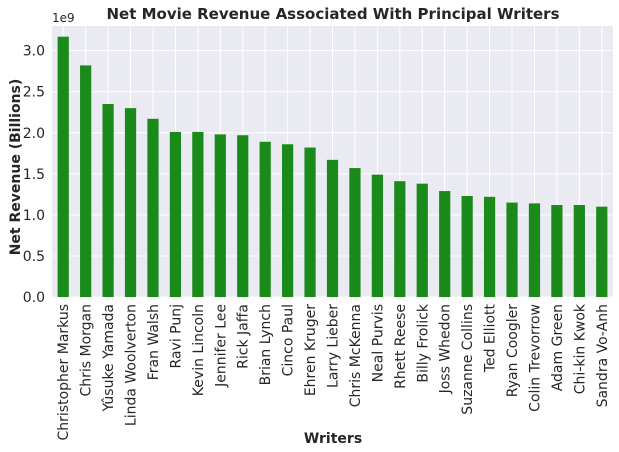 This screenshot has width=619, height=452. What do you see at coordinates (199, 350) in the screenshot?
I see `x-tick-label: Kevin Lincoln` at bounding box center [199, 350].